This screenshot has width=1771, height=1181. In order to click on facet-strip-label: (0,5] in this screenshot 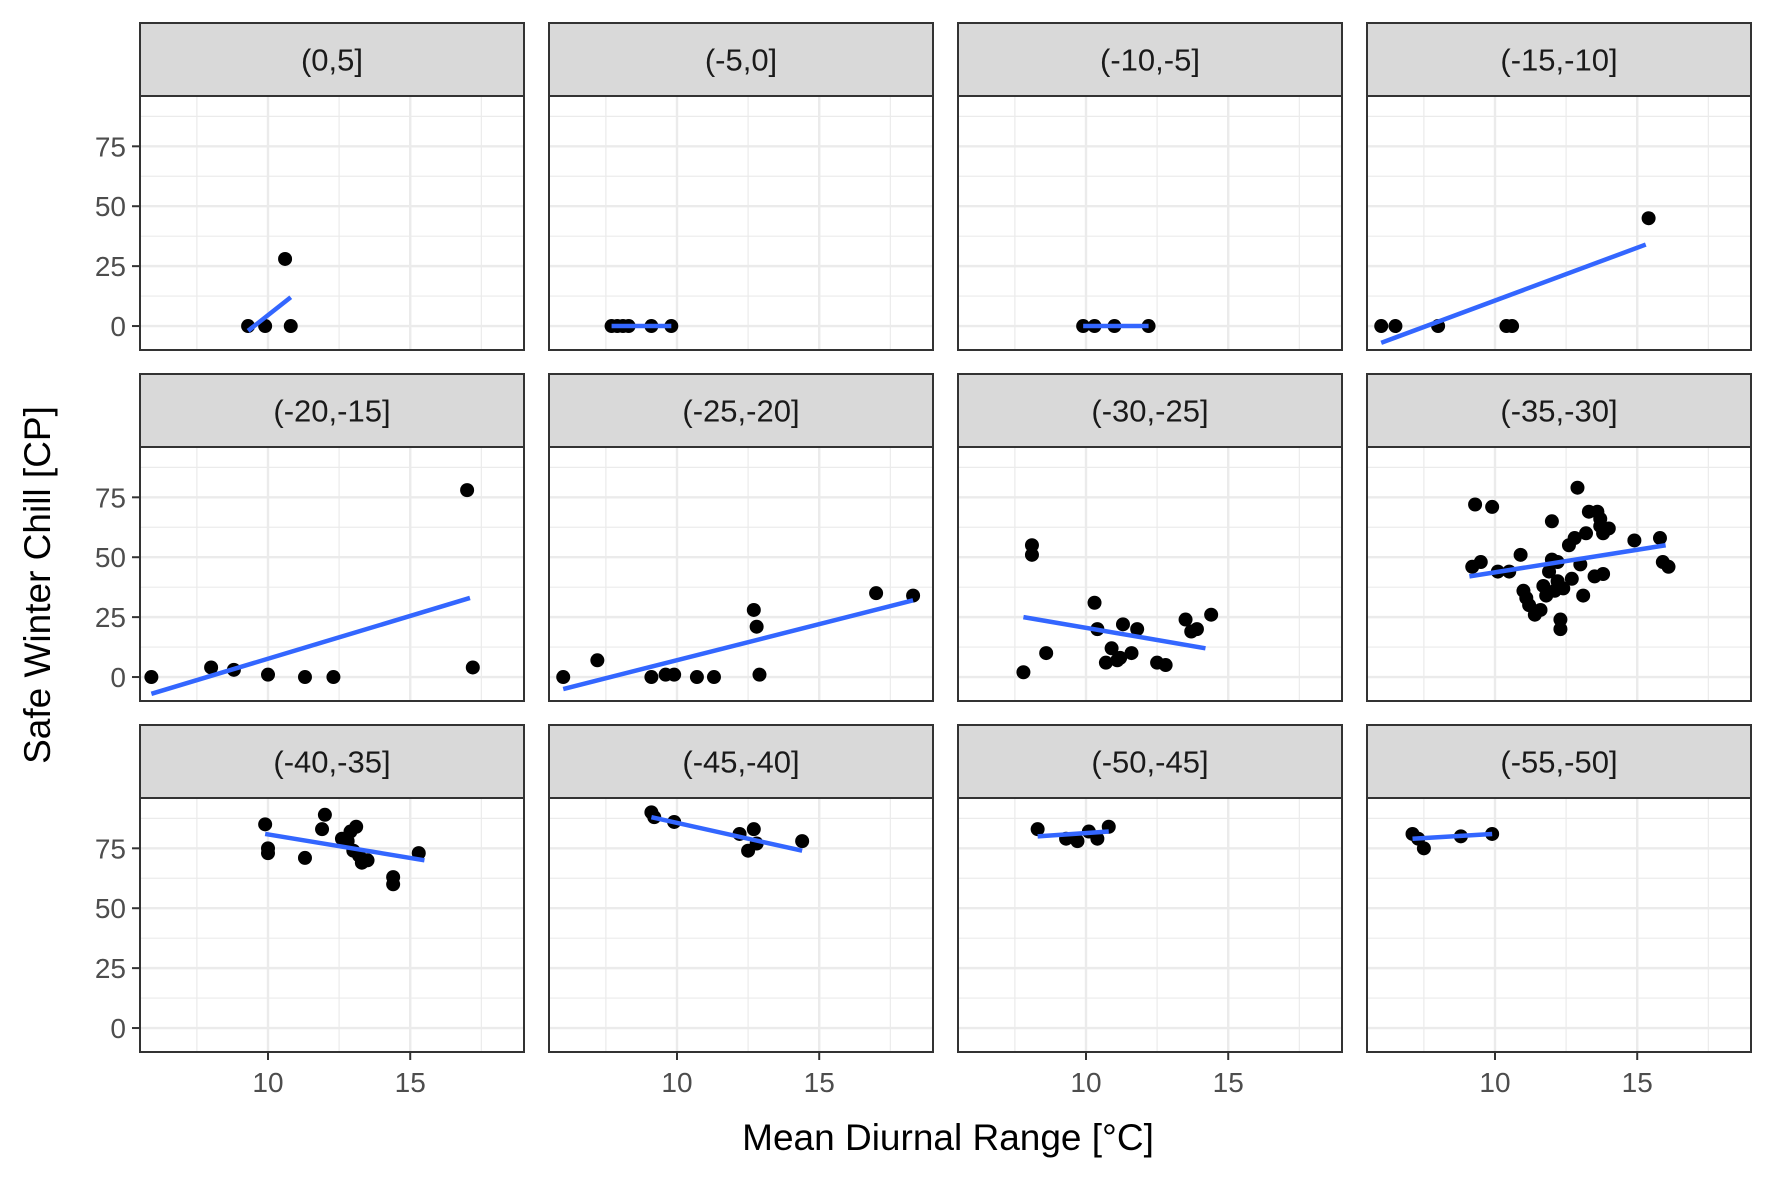, I will do `click(332, 60)`.